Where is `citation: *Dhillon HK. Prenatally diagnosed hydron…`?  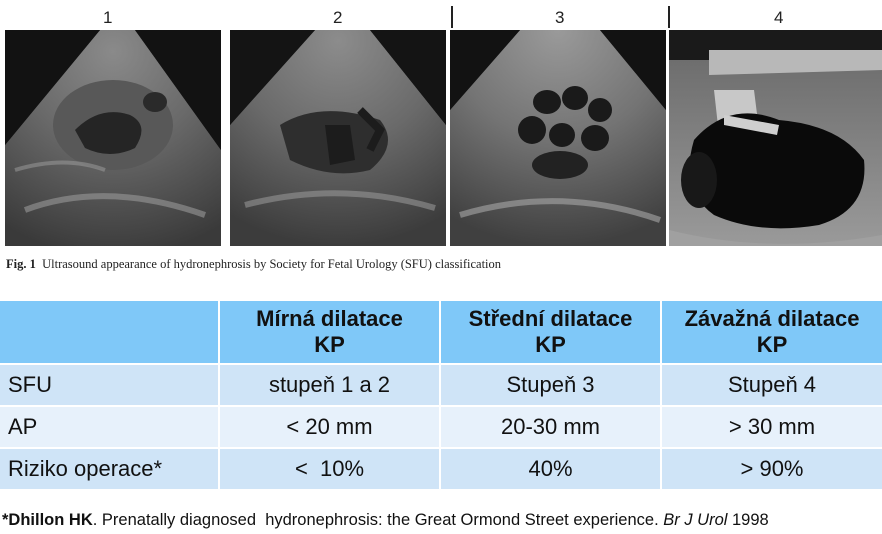
citation: *Dhillon HK. Prenatally diagnosed hydron… is located at coordinates (385, 520).